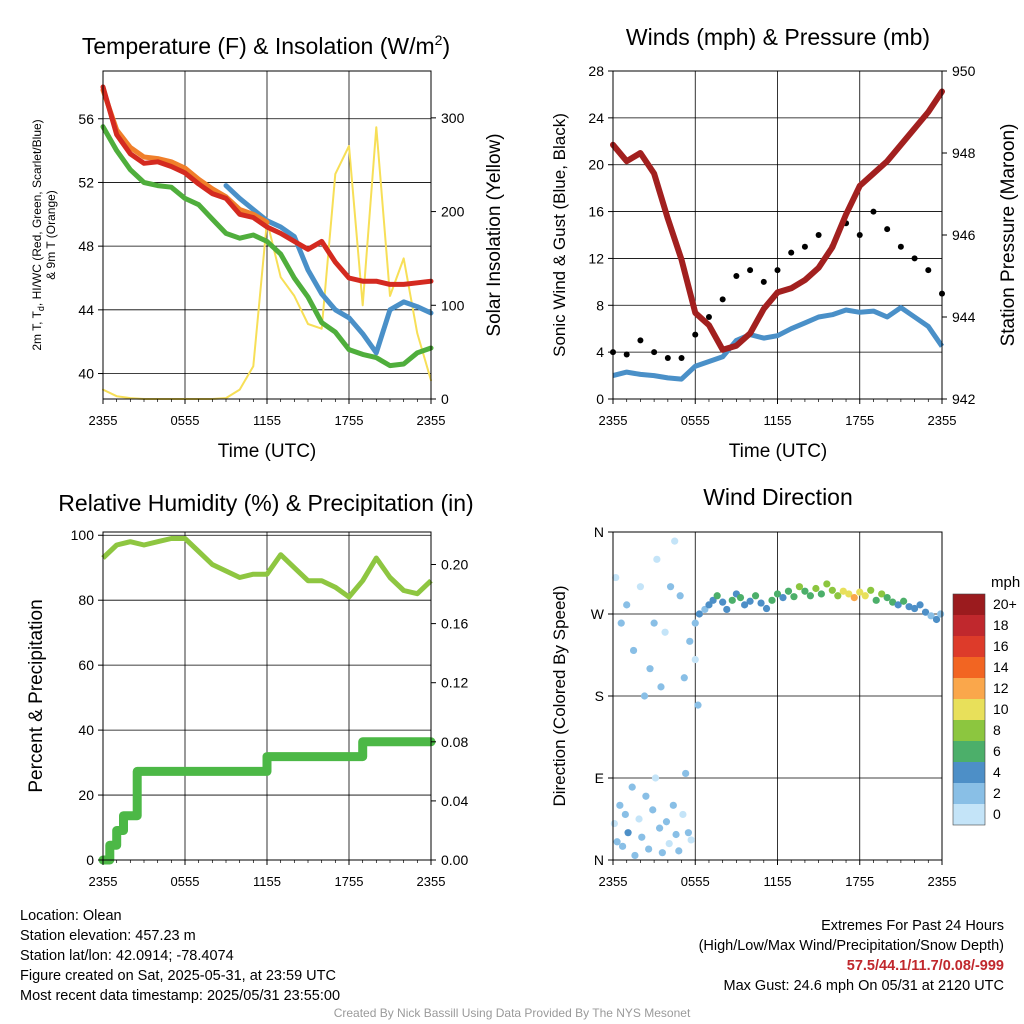 This screenshot has height=1024, width=1024. Describe the element at coordinates (964, 399) in the screenshot. I see `y2-tick-label: 942` at that location.